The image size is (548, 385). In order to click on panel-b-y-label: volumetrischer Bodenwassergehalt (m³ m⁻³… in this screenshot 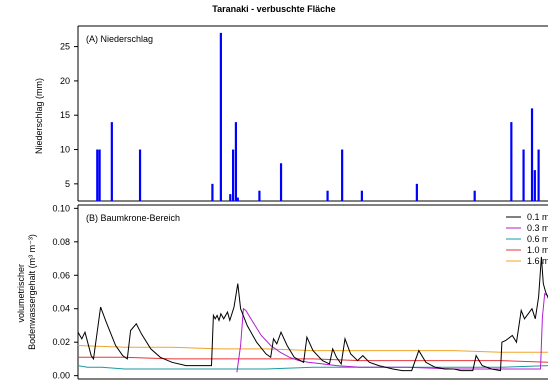, I will do `click(26, 292)`.